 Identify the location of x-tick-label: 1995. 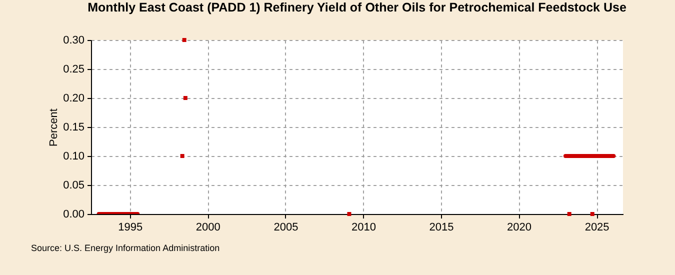
(130, 228).